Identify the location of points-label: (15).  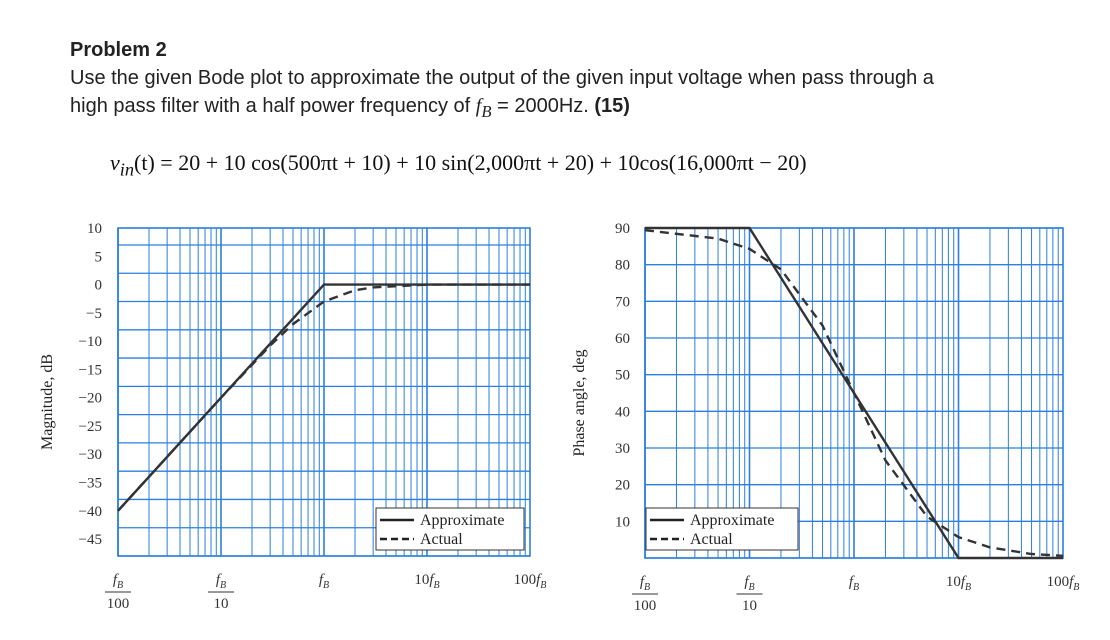
(612, 106).